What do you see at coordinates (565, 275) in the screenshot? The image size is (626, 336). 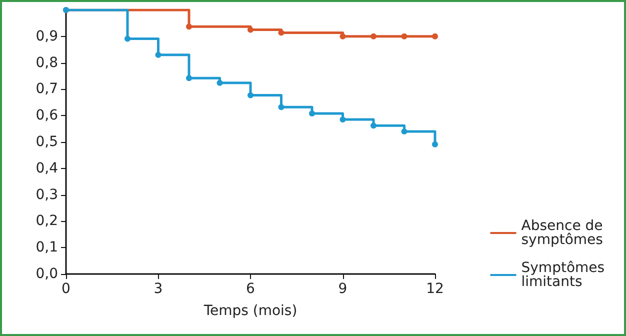 I see `legend-label: Symptômes limitants` at bounding box center [565, 275].